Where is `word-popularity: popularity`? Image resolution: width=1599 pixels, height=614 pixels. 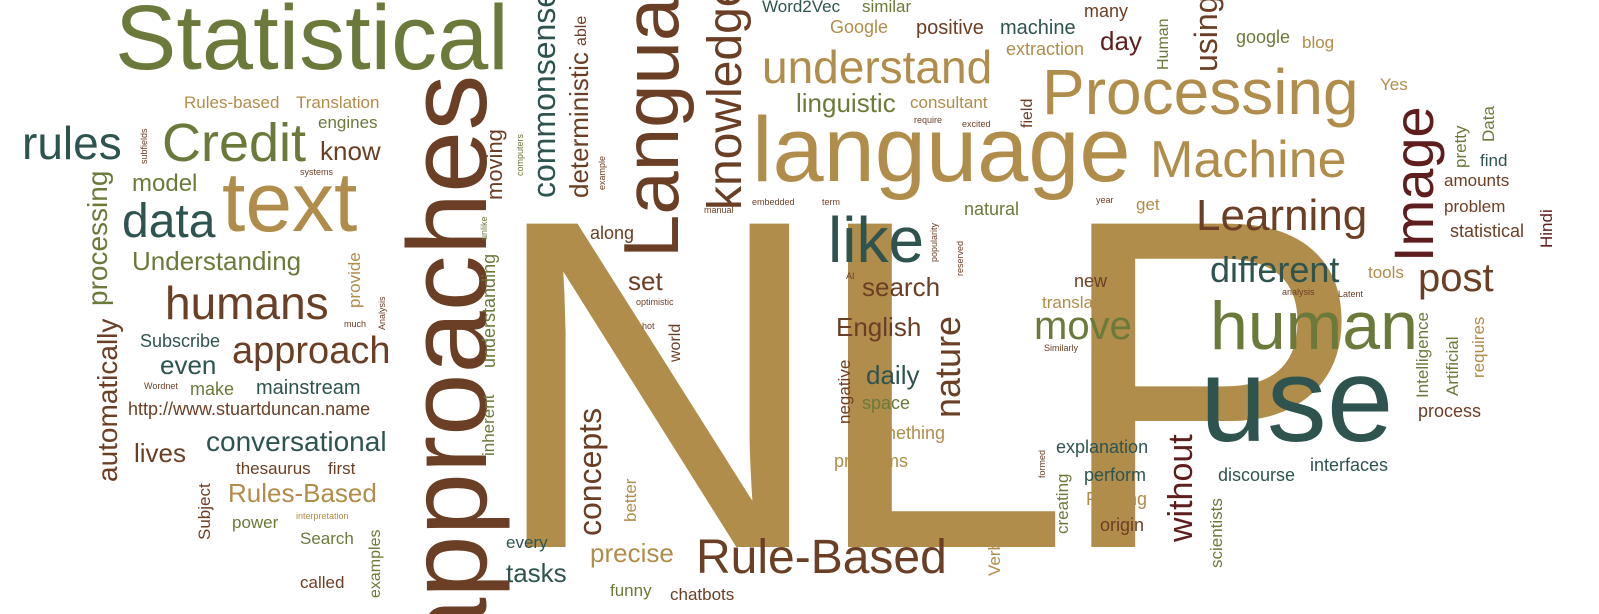 word-popularity: popularity is located at coordinates (934, 242).